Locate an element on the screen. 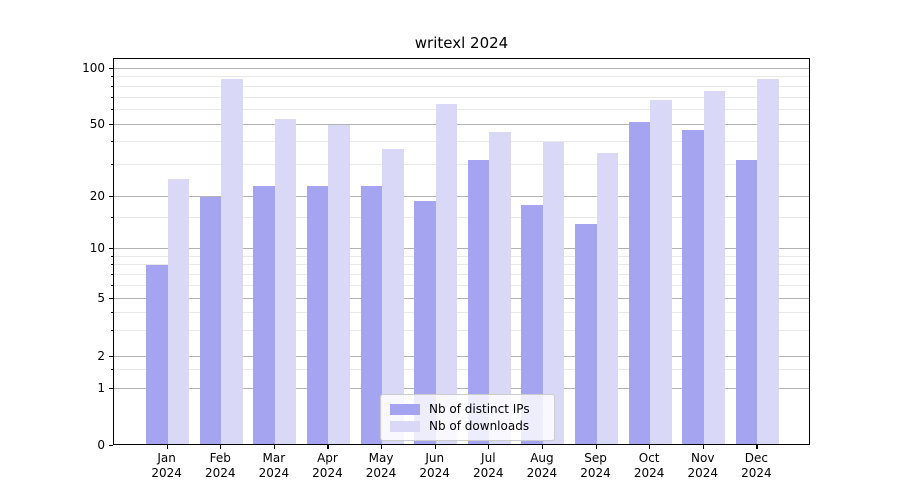  legend-swatch-downloads is located at coordinates (405, 426).